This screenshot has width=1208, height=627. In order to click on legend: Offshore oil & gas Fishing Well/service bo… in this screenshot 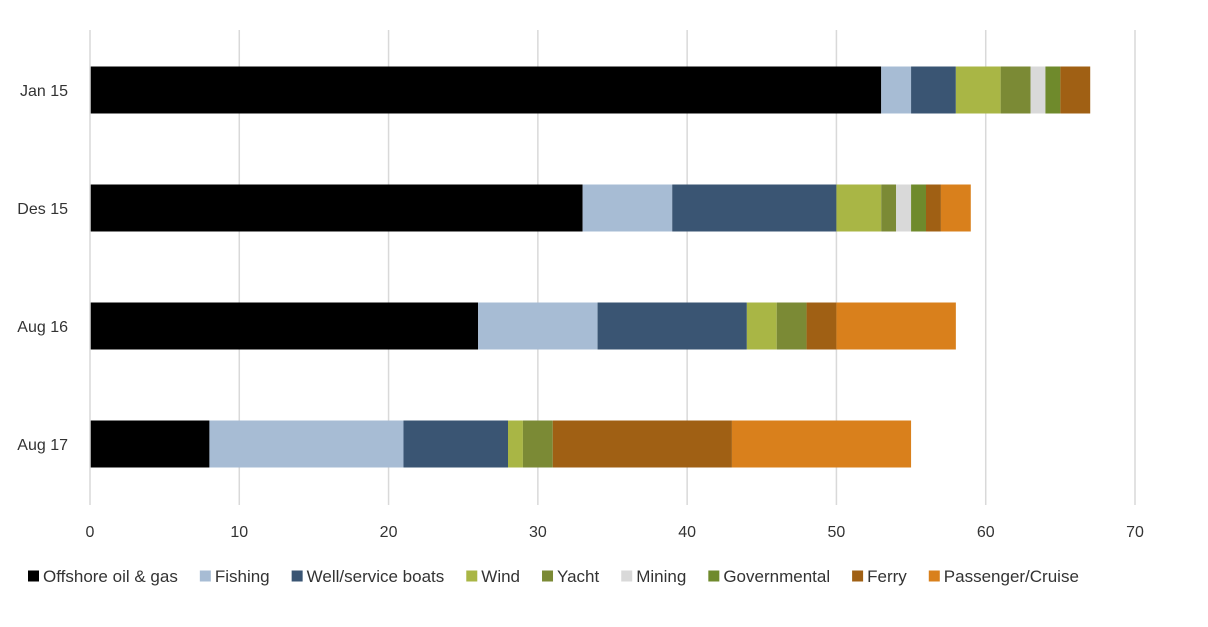, I will do `click(553, 576)`.